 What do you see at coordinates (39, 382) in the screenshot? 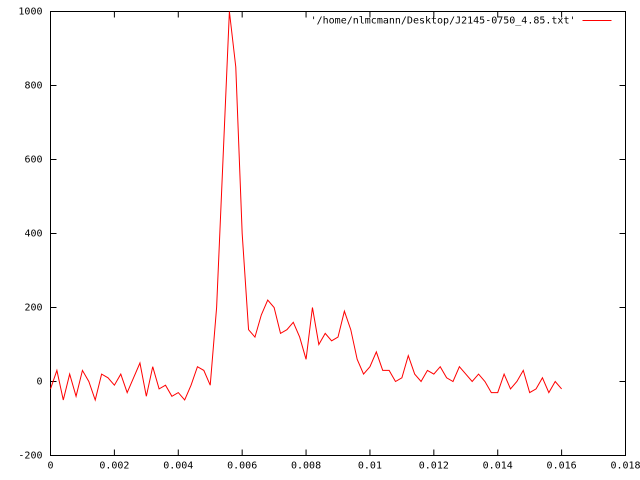
I see `y-tick-label: 0` at bounding box center [39, 382].